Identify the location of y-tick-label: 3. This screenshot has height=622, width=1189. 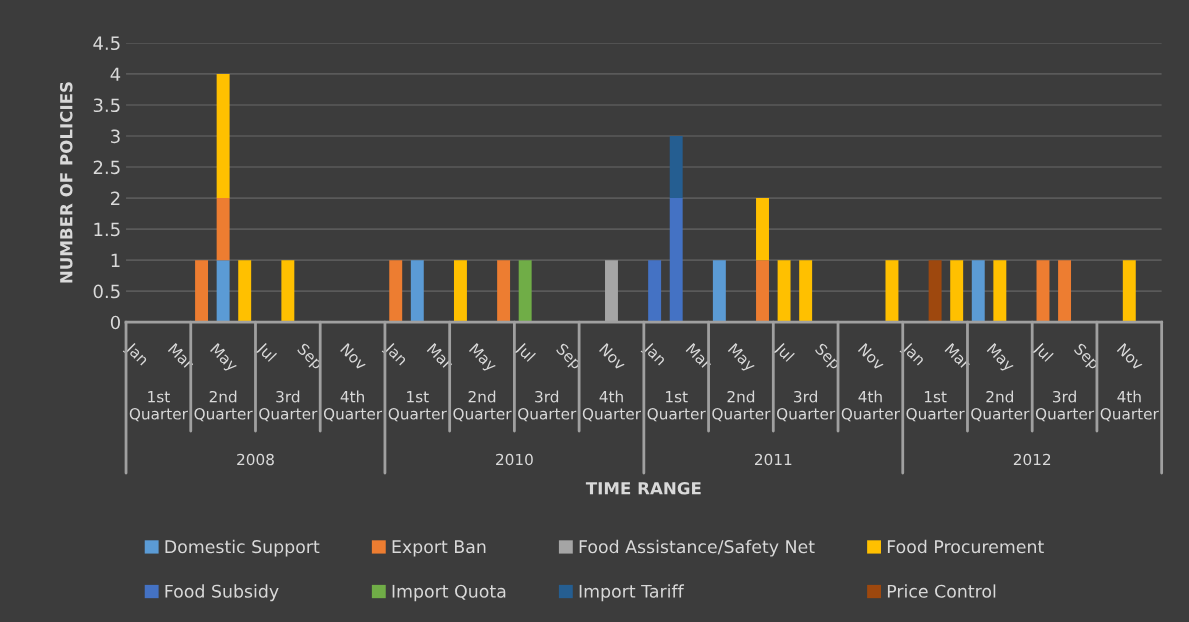
(115, 136).